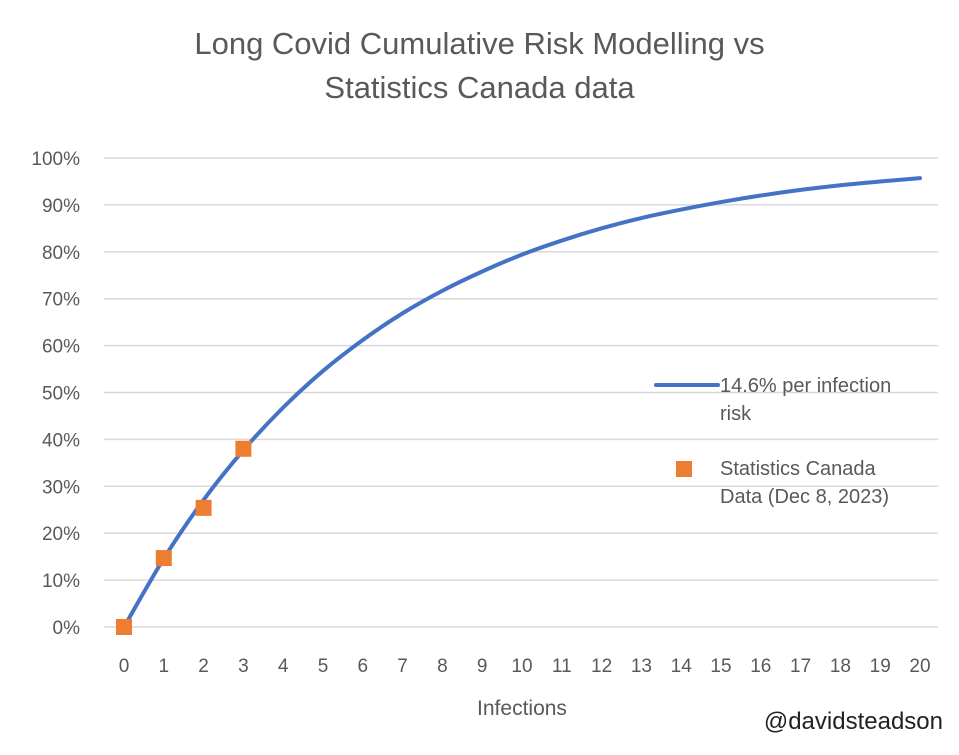 This screenshot has height=755, width=959. I want to click on y-tick-label: 70%, so click(61, 300).